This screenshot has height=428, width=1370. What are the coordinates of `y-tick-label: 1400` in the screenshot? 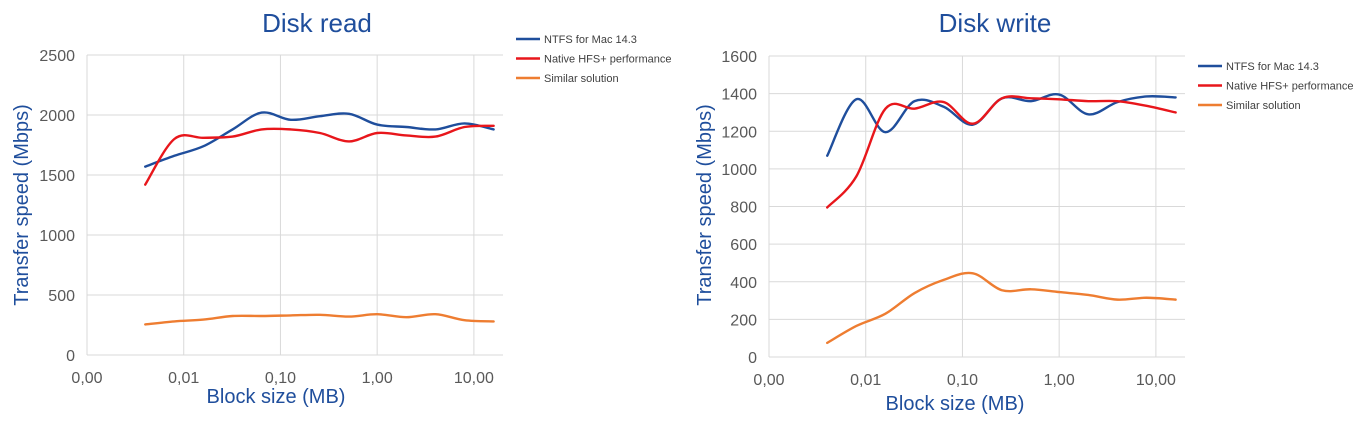 It's located at (739, 95).